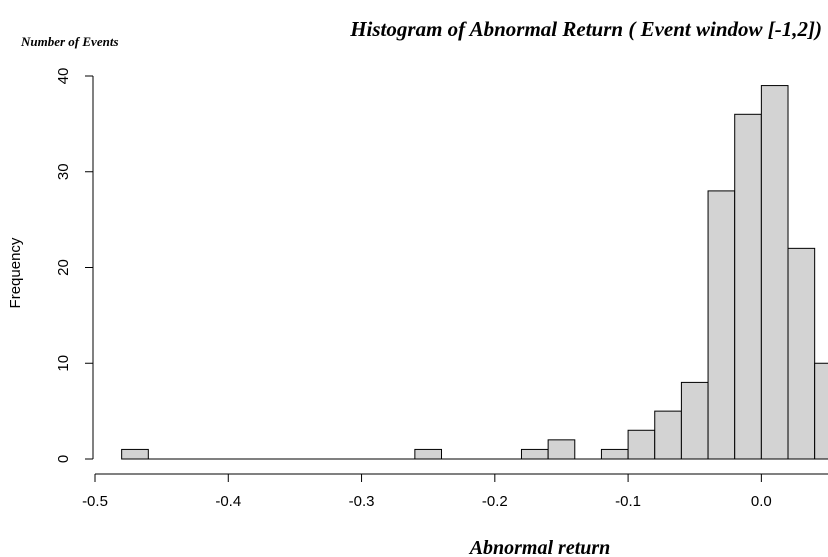 This screenshot has width=828, height=557. Describe the element at coordinates (228, 501) in the screenshot. I see `x-tick-label-1: -0.4` at that location.